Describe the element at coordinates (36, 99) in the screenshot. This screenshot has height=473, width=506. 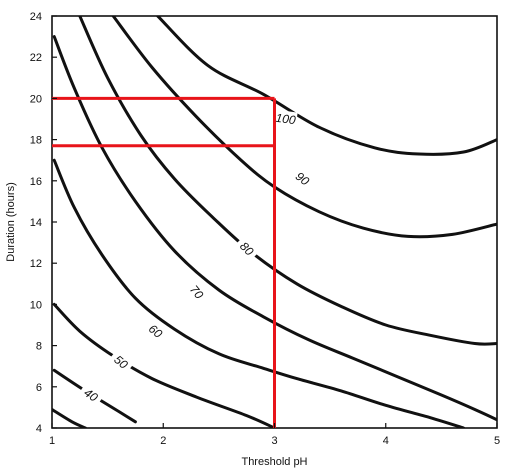
I see `y-tick-label: 20` at that location.